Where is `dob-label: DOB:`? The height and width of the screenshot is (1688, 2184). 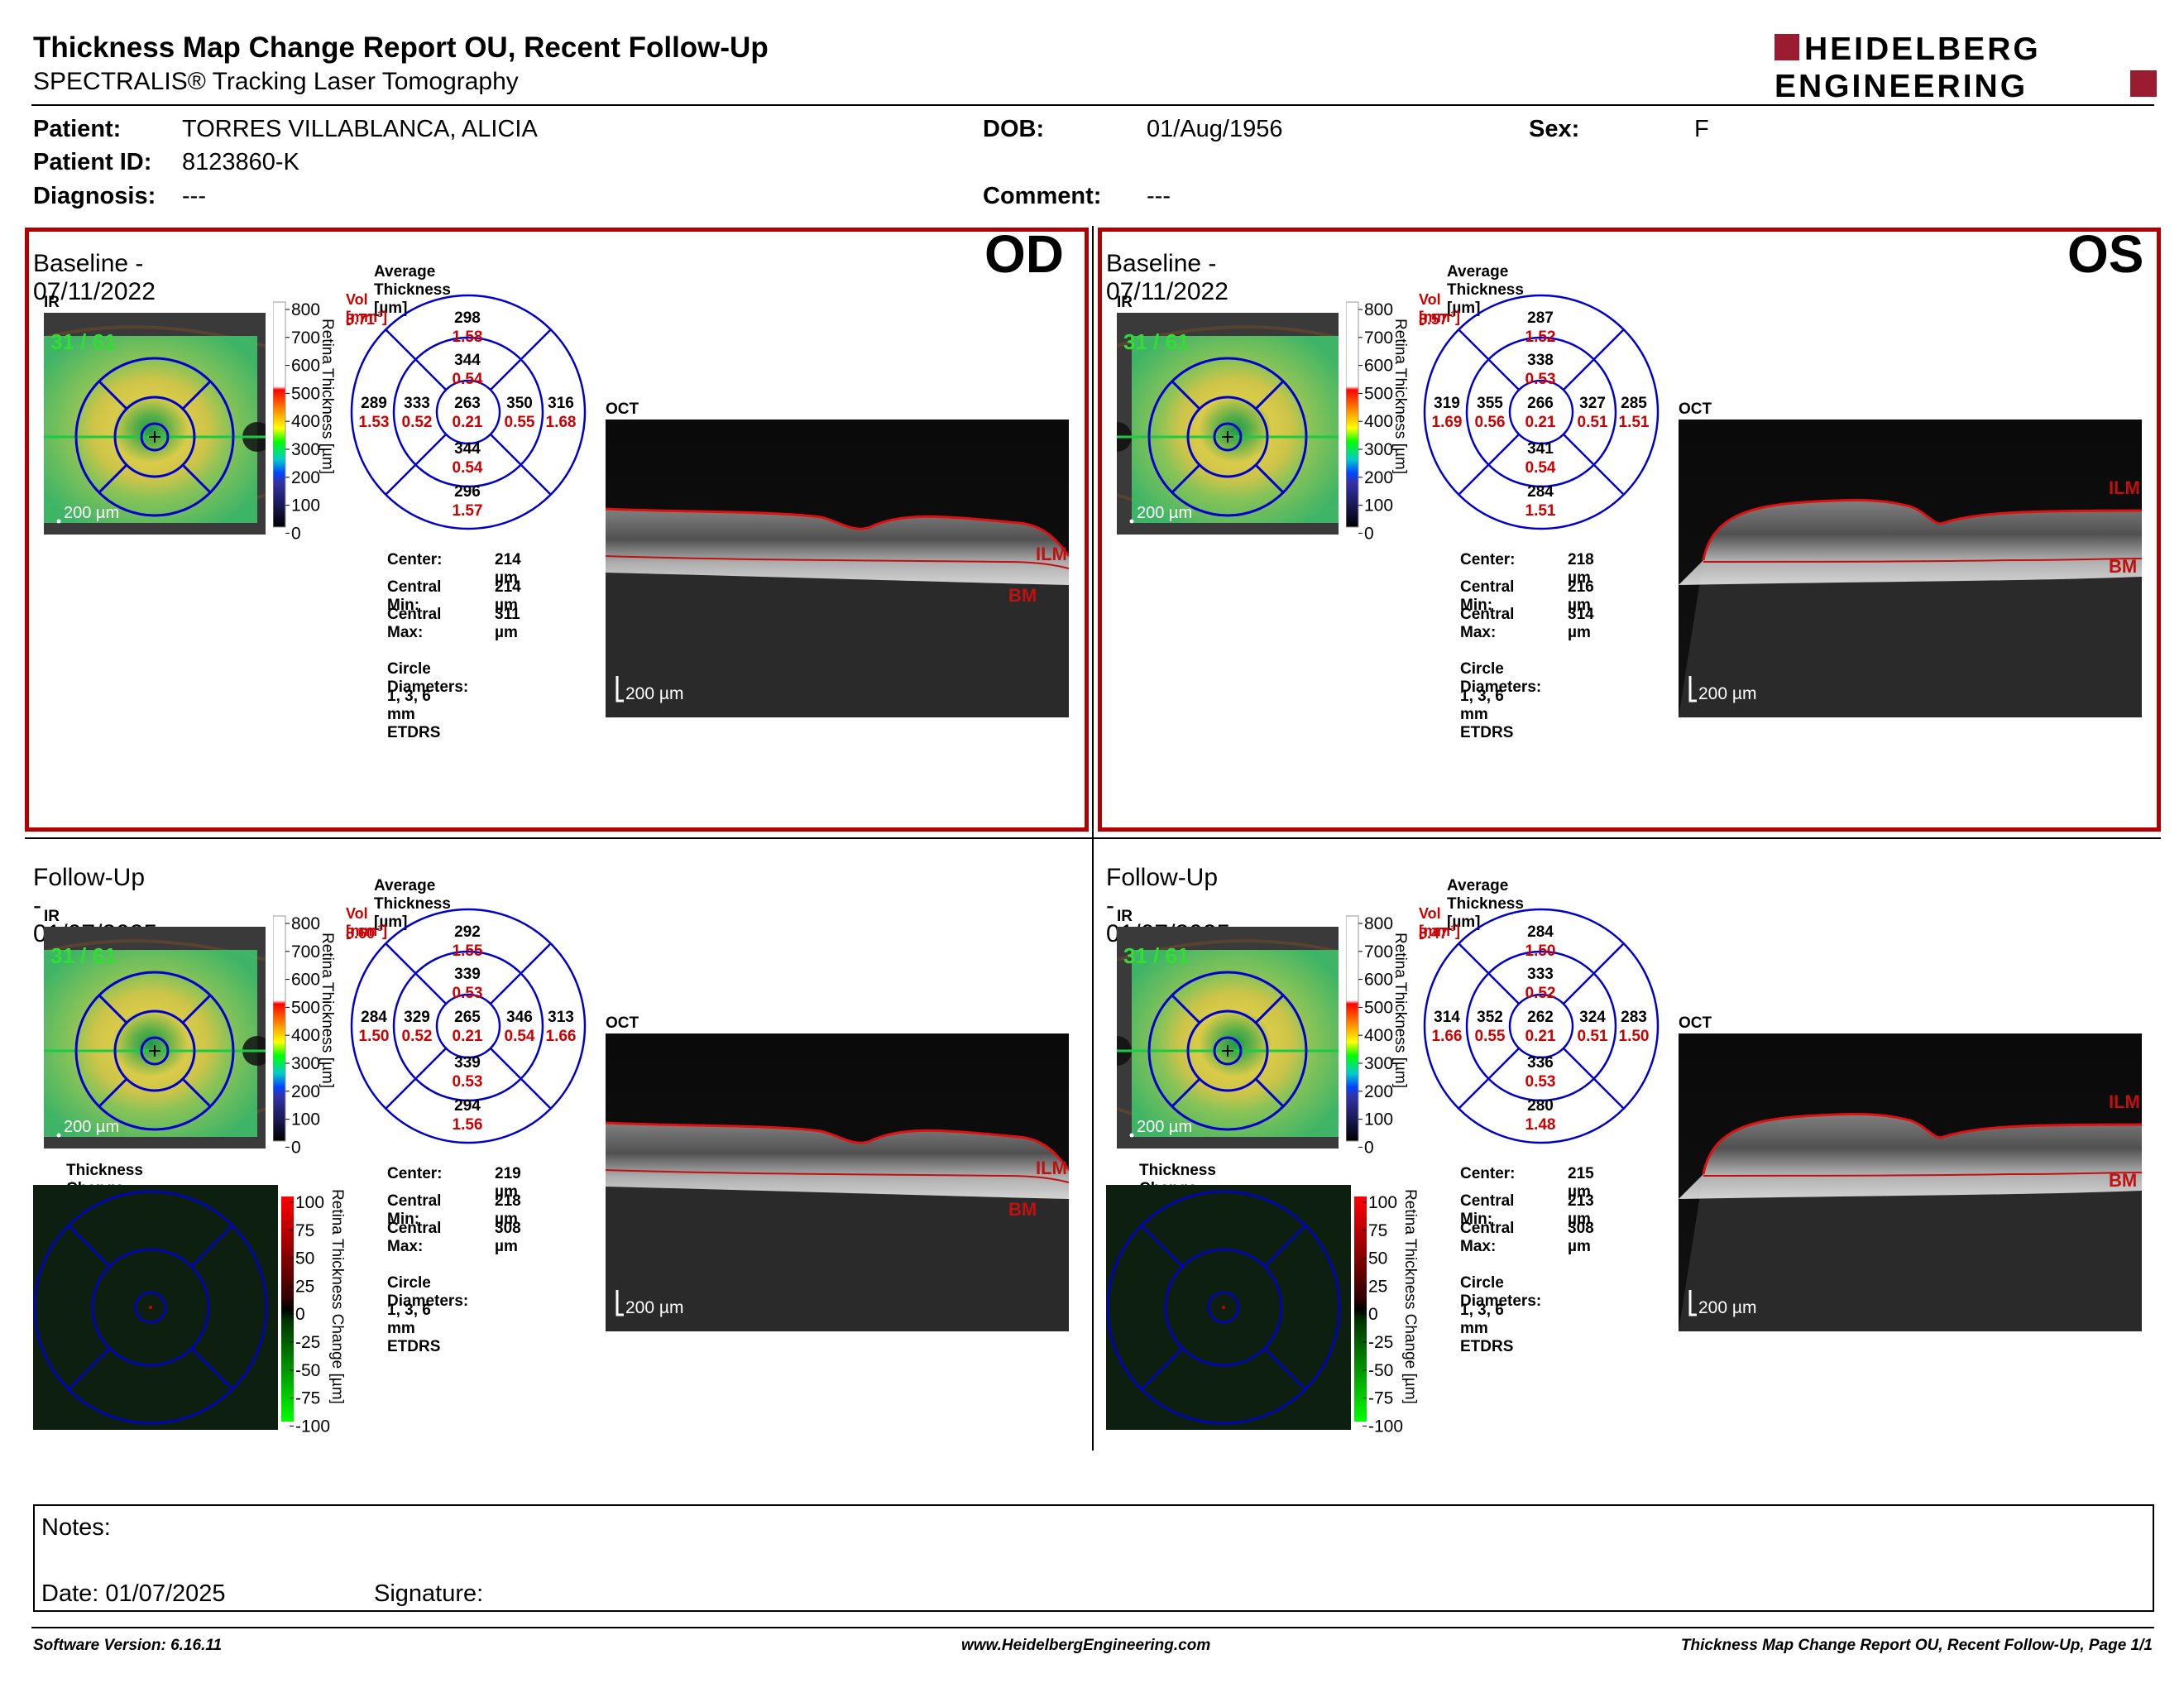
dob-label: DOB: is located at coordinates (1014, 129).